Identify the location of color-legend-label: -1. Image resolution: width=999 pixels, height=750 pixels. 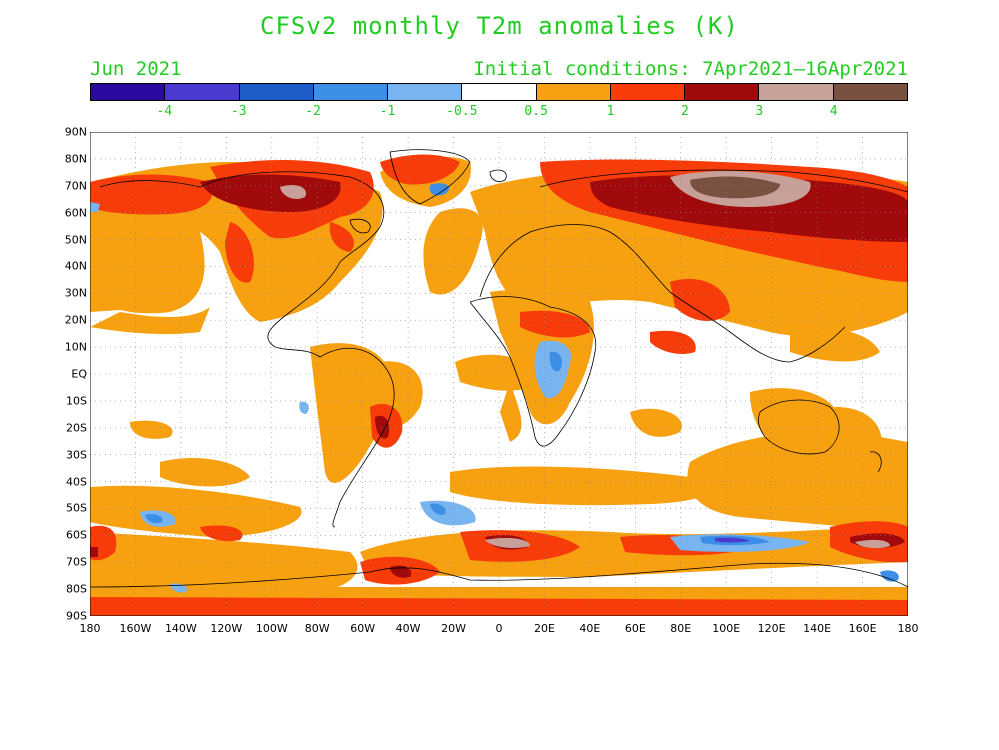
(387, 111).